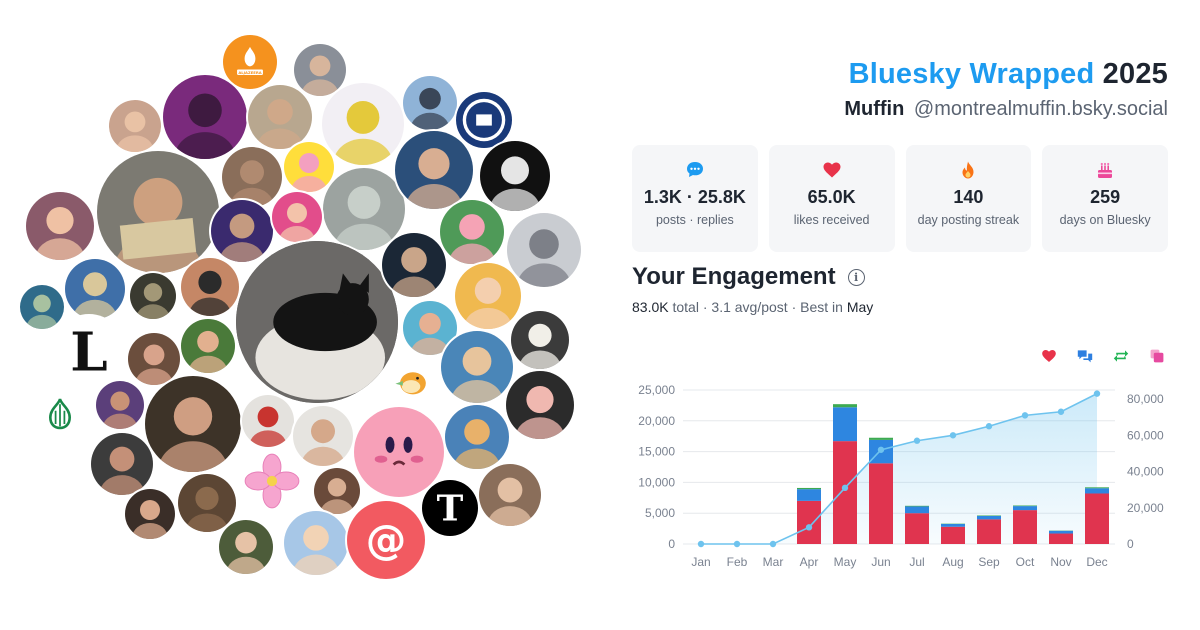 This screenshot has height=630, width=1200. I want to click on avatar-castle, so click(95, 289).